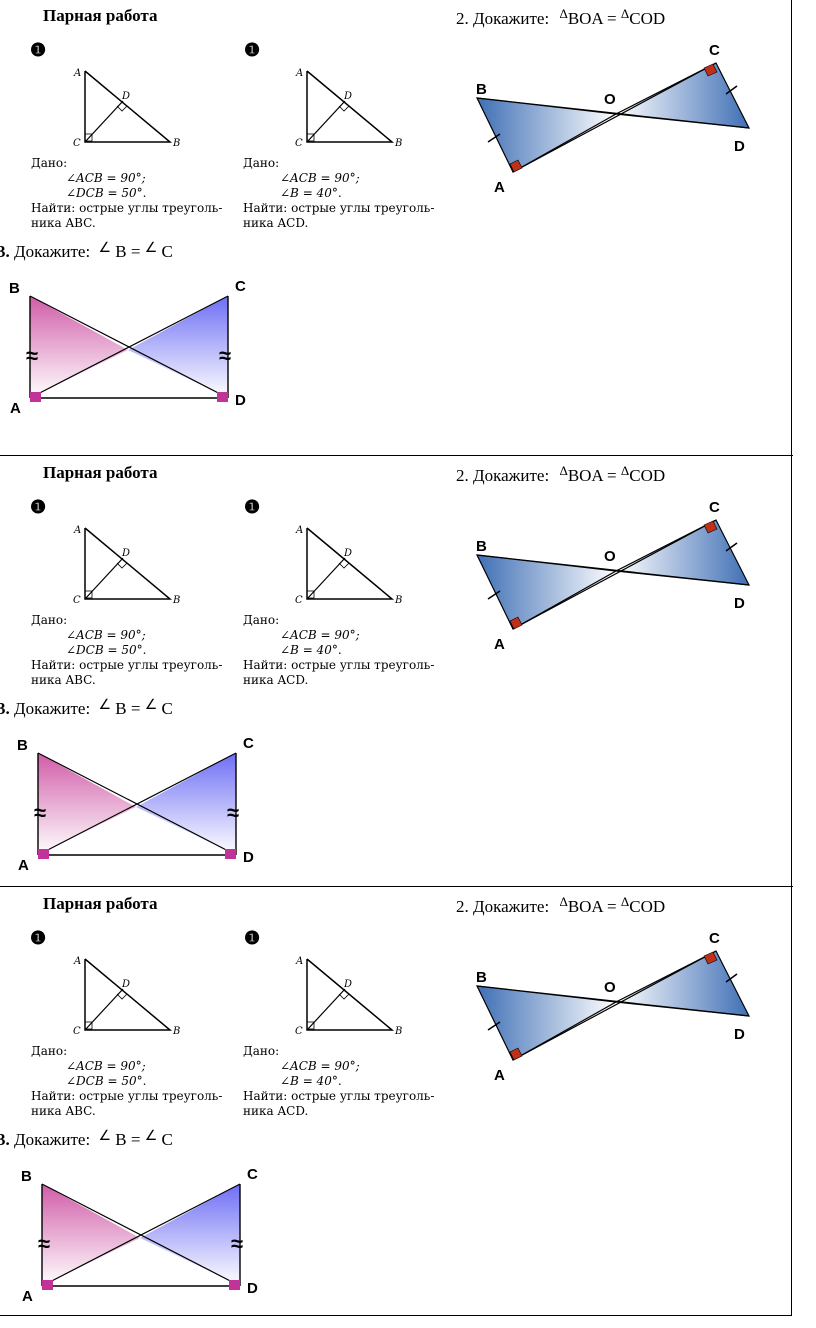 Image resolution: width=816 pixels, height=1328 pixels. Describe the element at coordinates (462, 906) in the screenshot. I see `task2-number: 2.` at that location.